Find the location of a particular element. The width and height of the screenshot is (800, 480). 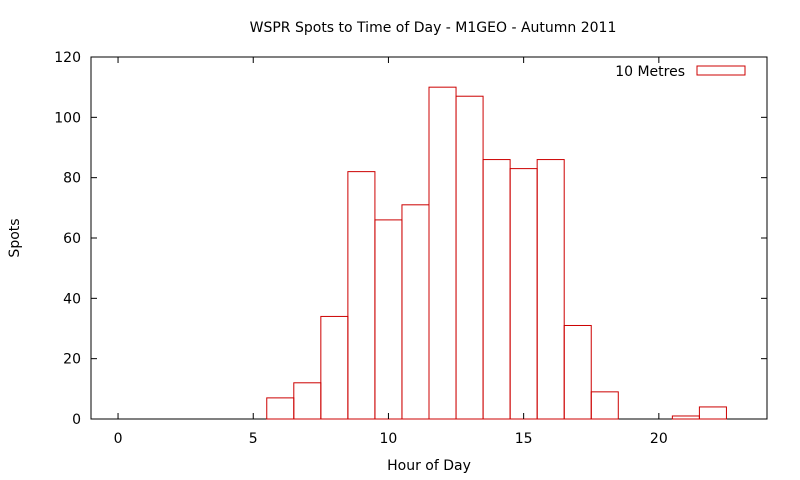

y-tick-label: 60 is located at coordinates (72, 239).